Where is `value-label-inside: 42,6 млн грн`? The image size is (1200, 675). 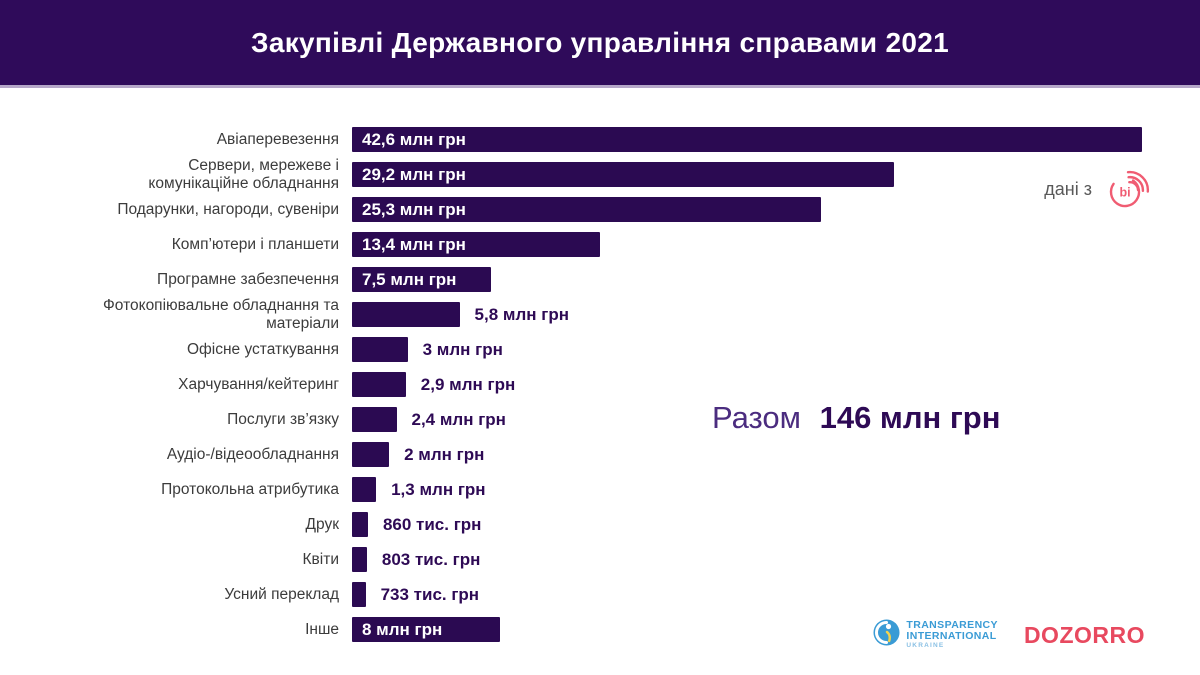 value-label-inside: 42,6 млн грн is located at coordinates (414, 139).